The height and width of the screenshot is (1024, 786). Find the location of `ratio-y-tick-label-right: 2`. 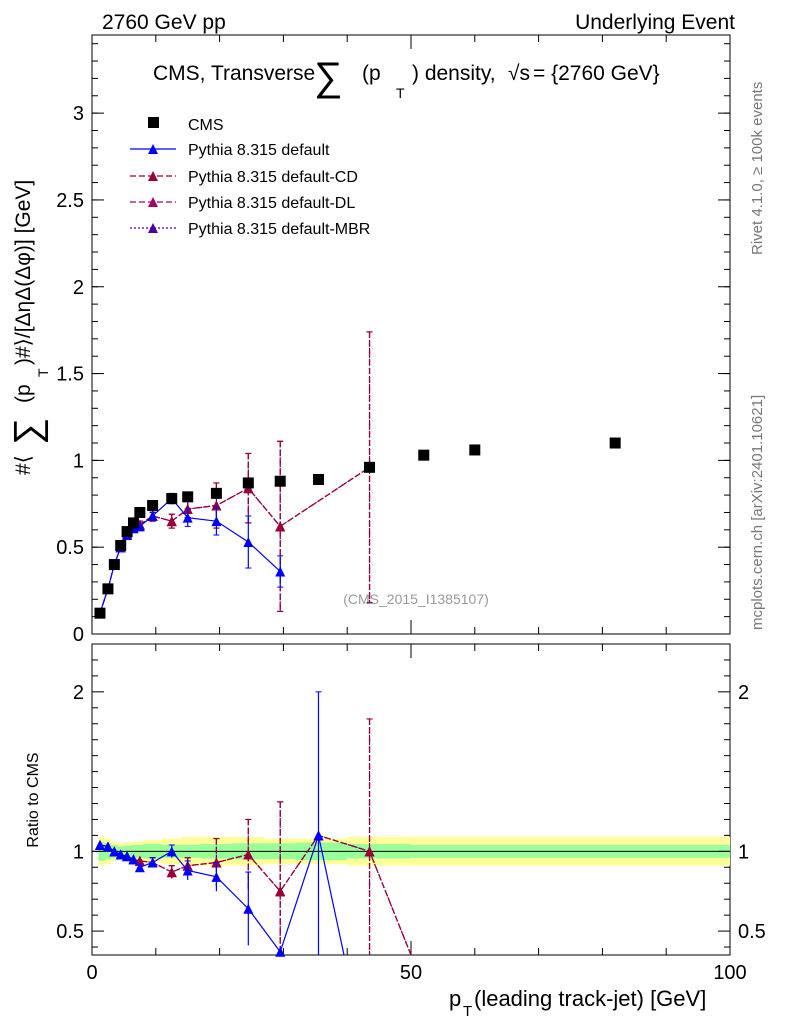

ratio-y-tick-label-right: 2 is located at coordinates (743, 693).